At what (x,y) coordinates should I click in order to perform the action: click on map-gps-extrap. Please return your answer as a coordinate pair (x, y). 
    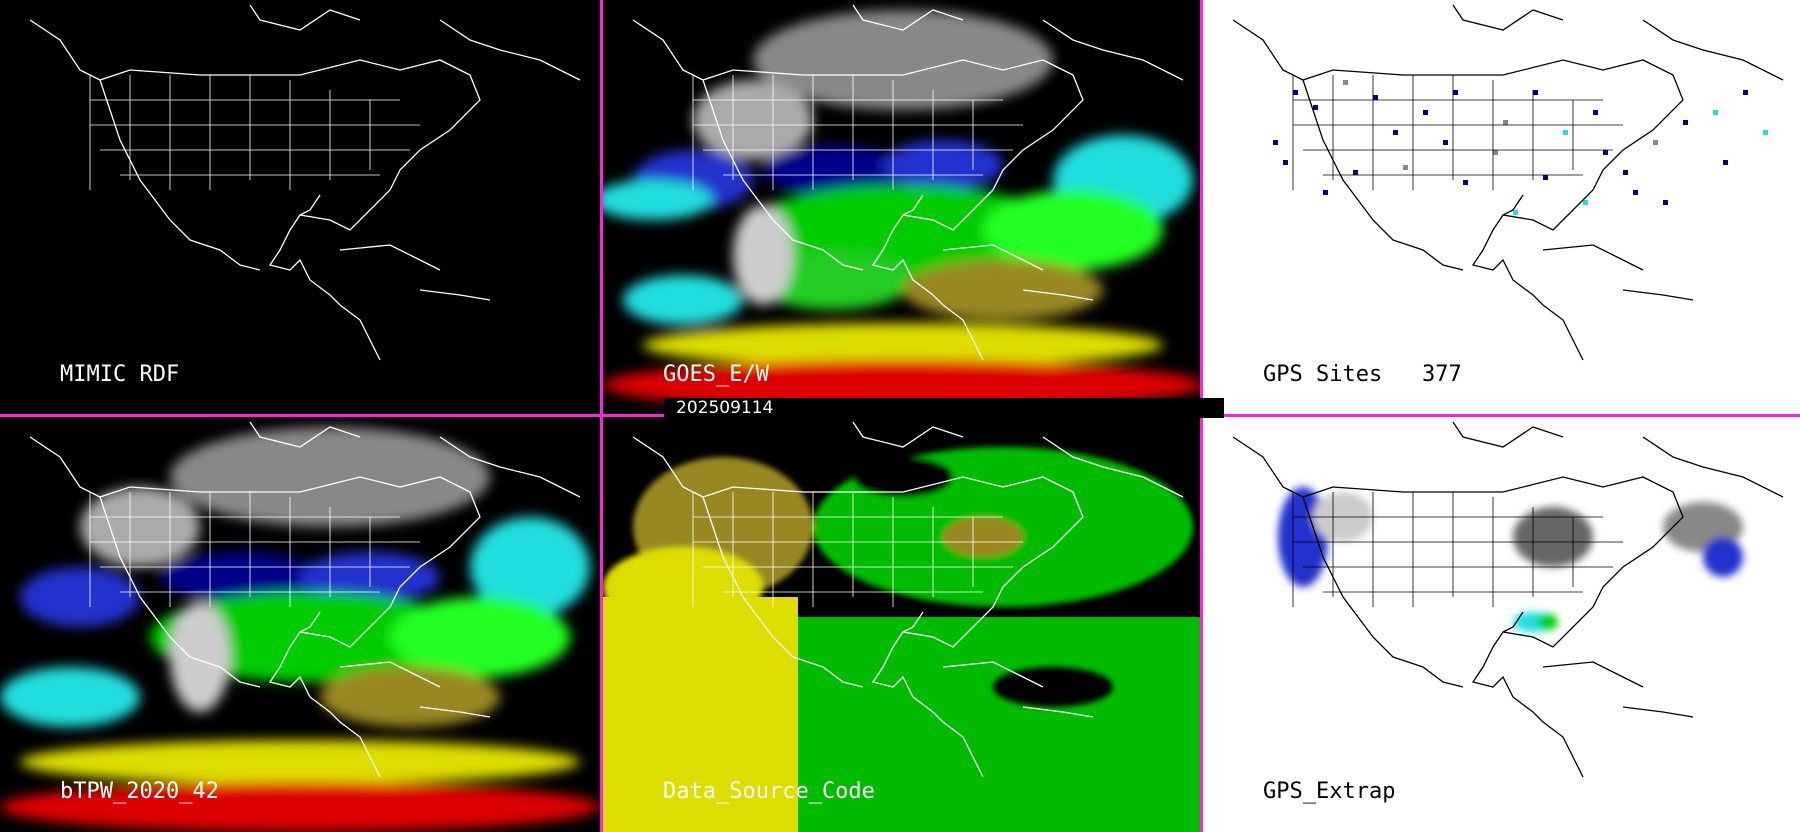
    Looking at the image, I should click on (1508, 599).